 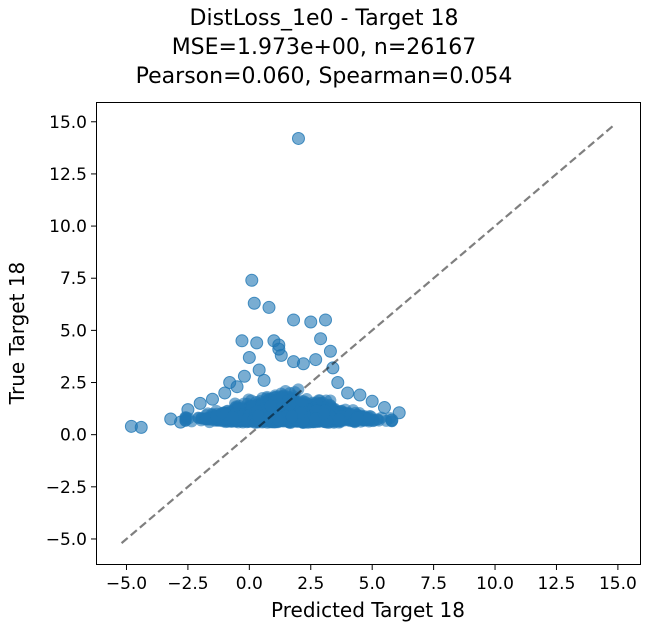 What do you see at coordinates (368, 610) in the screenshot?
I see `x-axis-label: Predicted Target 18` at bounding box center [368, 610].